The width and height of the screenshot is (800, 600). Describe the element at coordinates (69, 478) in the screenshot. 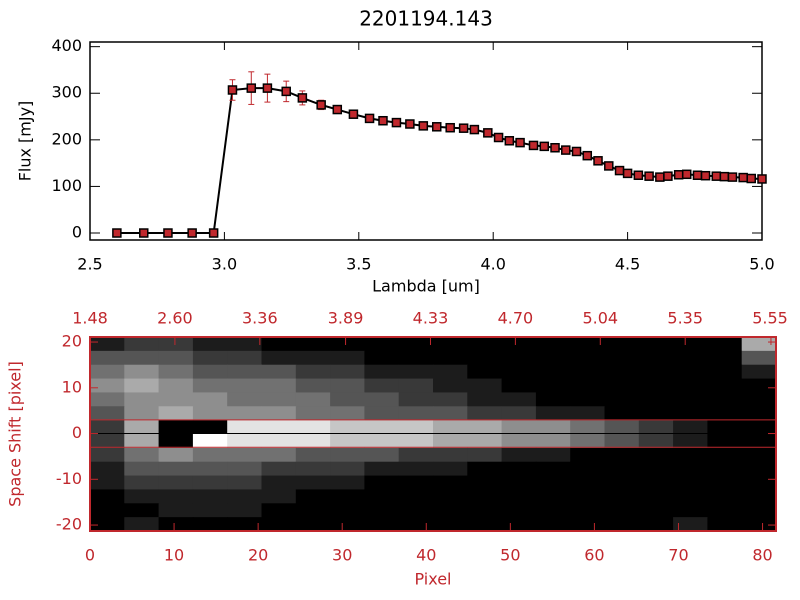

I see `y-tick-label: -10` at that location.